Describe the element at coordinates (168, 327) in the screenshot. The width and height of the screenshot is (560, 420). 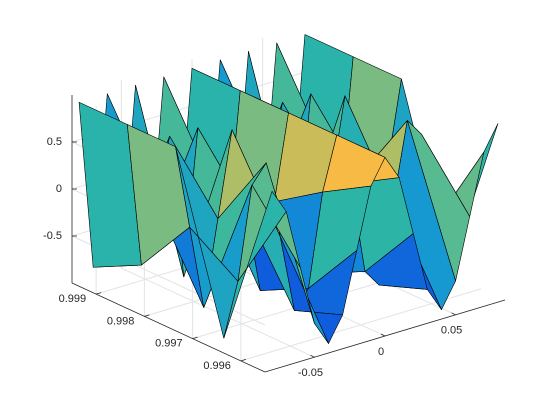
I see `axis-line` at that location.